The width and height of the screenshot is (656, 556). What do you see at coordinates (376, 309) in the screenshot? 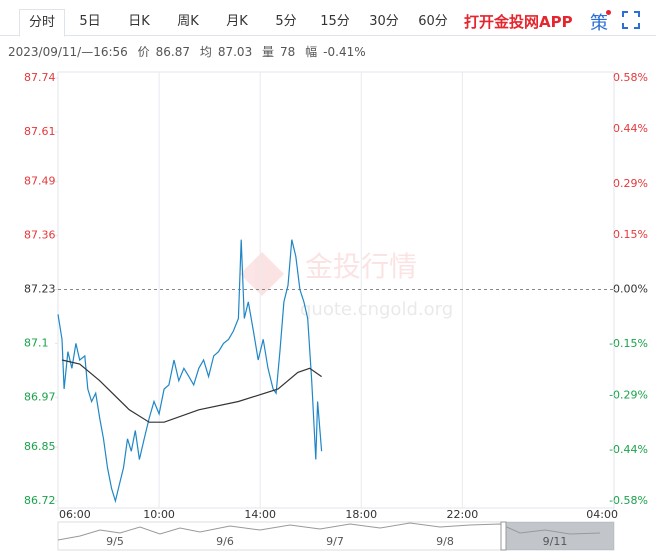
I see `watermark-url: quote.cngold.org` at bounding box center [376, 309].